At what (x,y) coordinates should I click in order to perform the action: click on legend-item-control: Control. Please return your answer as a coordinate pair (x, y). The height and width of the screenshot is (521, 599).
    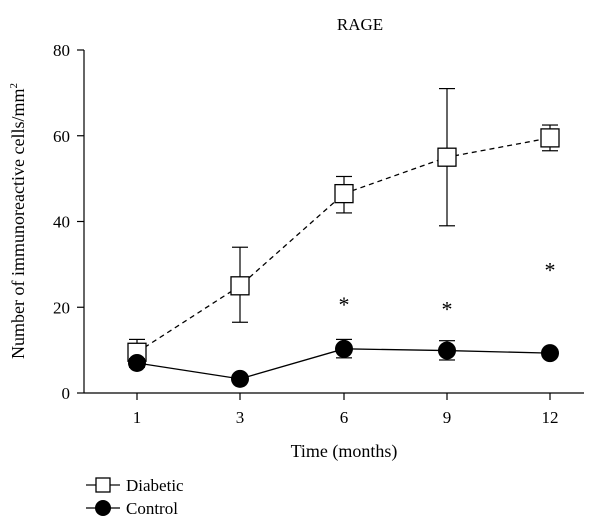
    Looking at the image, I should click on (132, 508).